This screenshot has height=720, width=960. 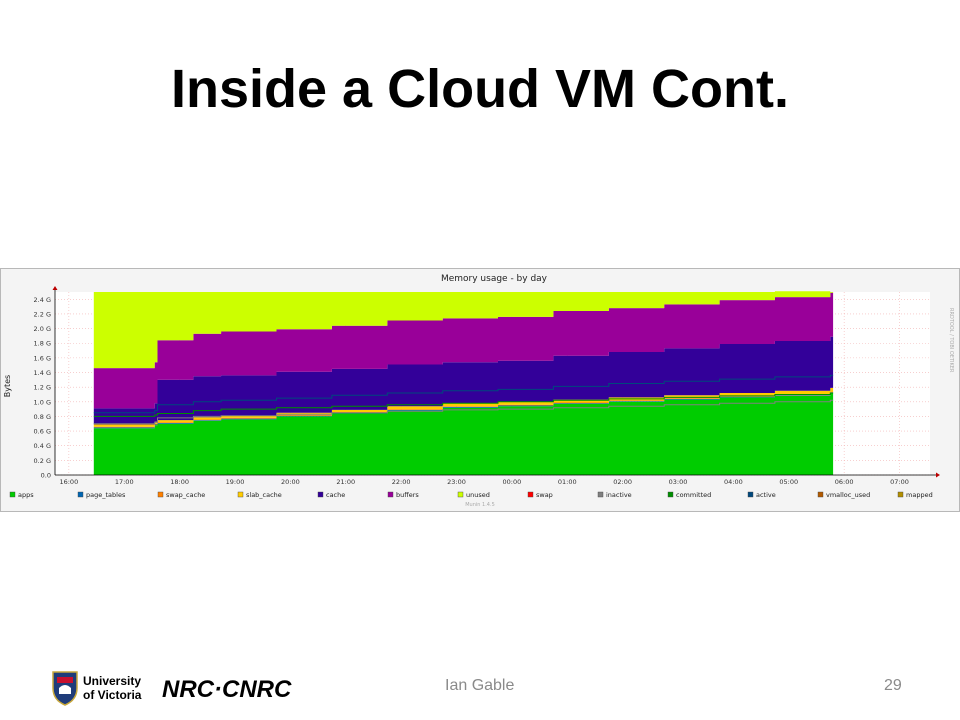 What do you see at coordinates (26, 495) in the screenshot?
I see `legend-label-apps: apps` at bounding box center [26, 495].